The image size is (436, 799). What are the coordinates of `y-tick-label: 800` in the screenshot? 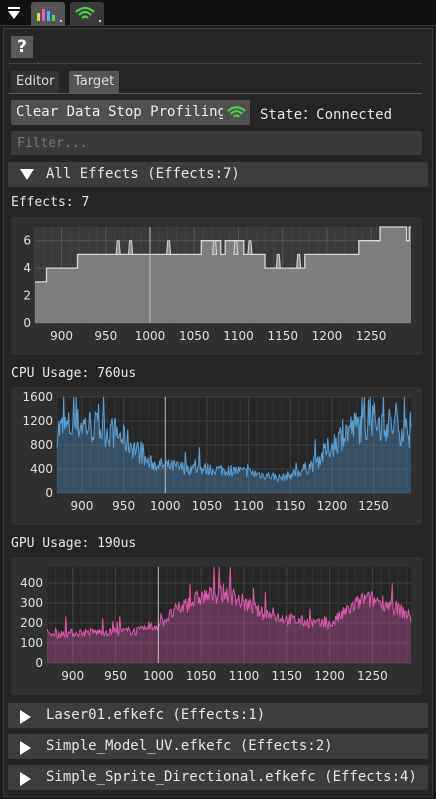 It's located at (41, 445).